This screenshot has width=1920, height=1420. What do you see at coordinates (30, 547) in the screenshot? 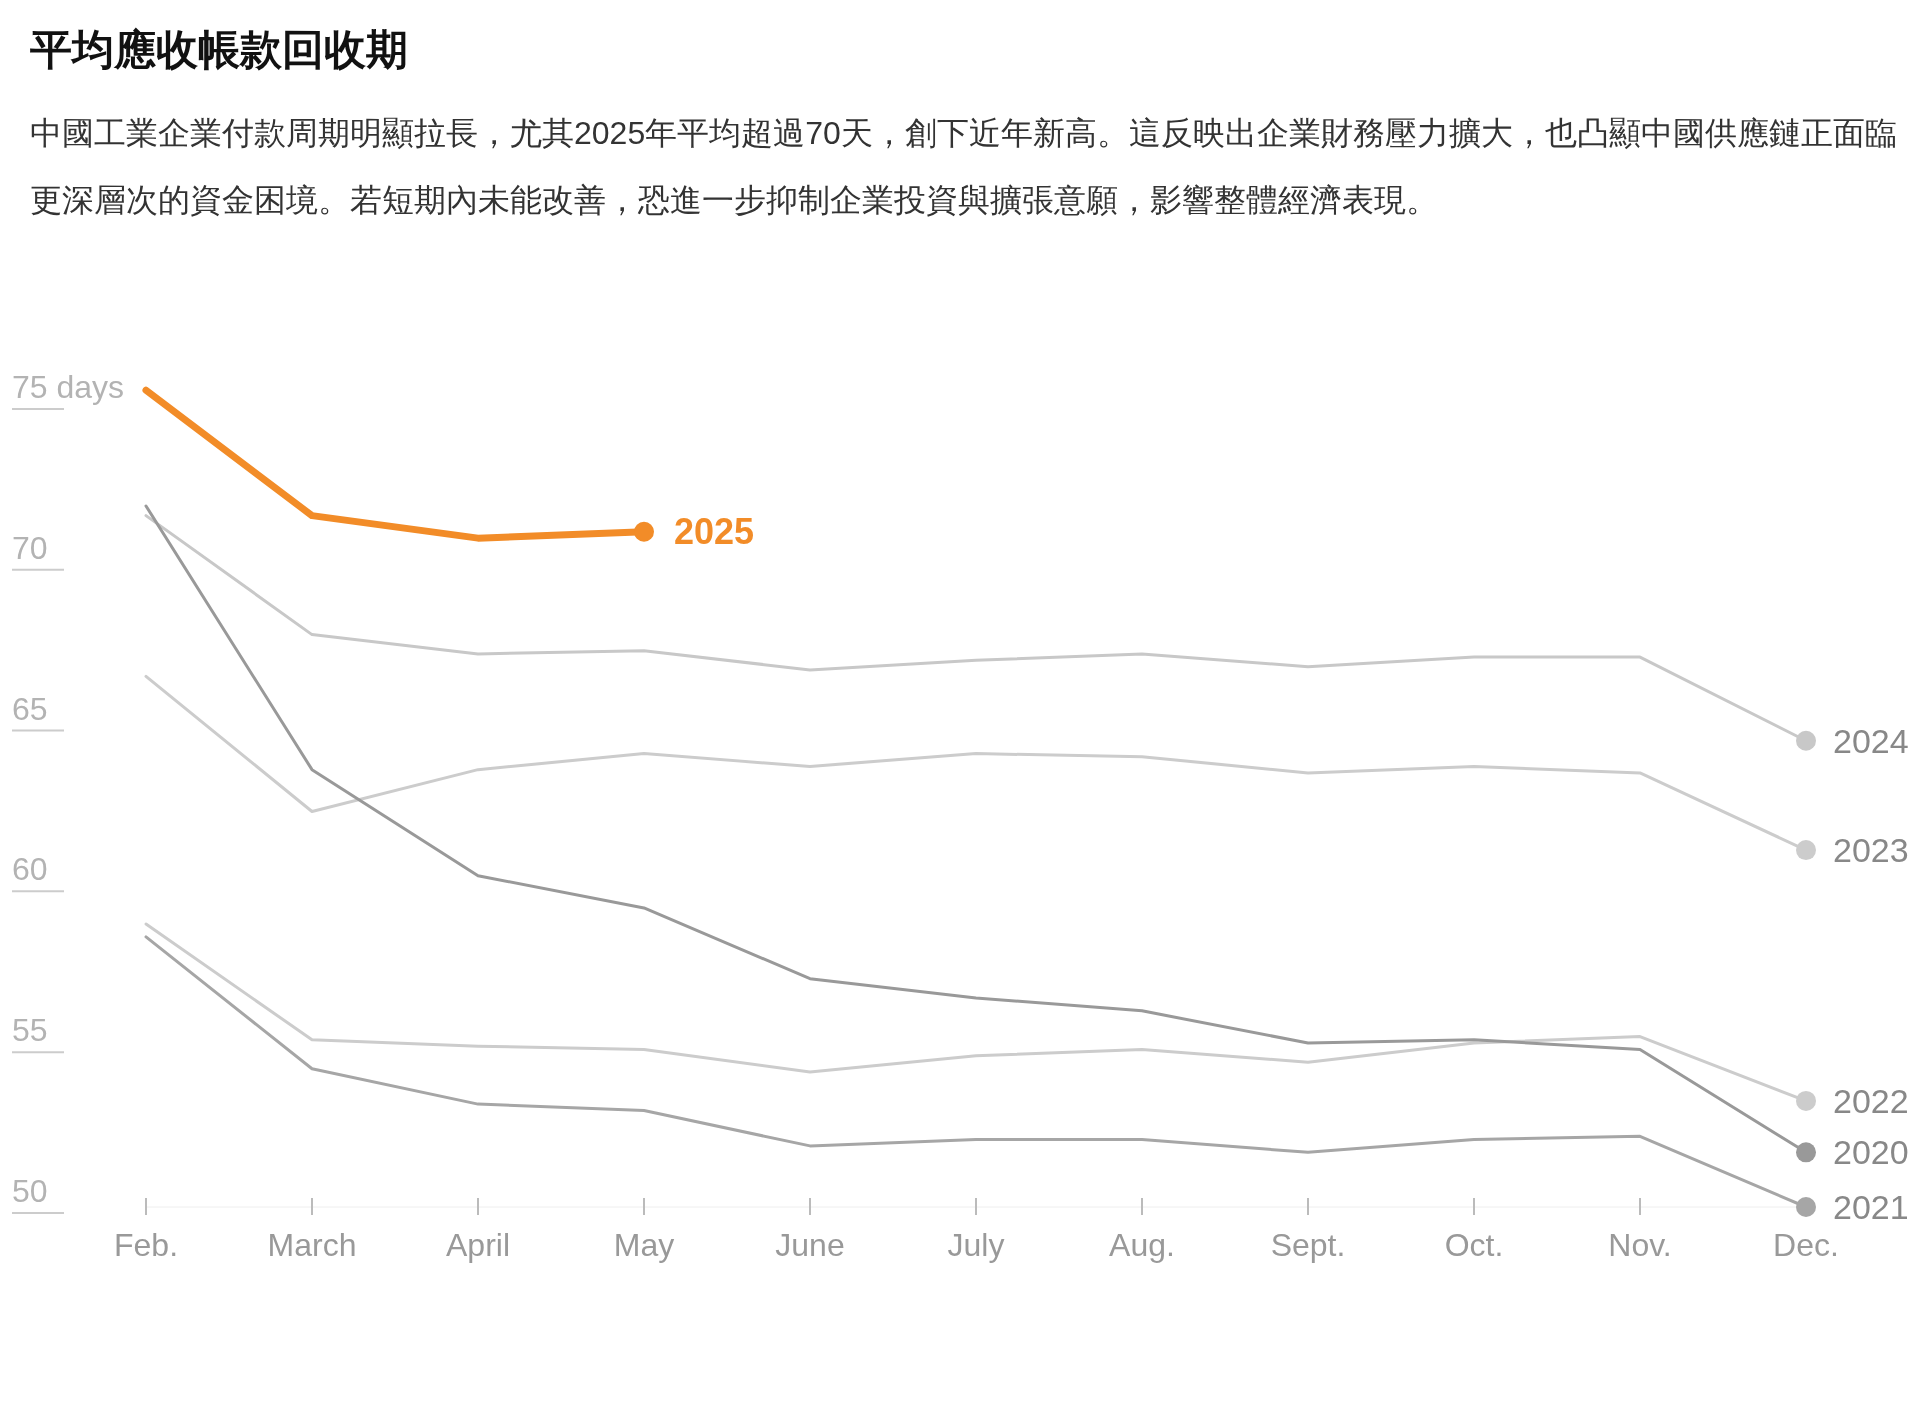
I see `y-tick-label: 70` at bounding box center [30, 547].